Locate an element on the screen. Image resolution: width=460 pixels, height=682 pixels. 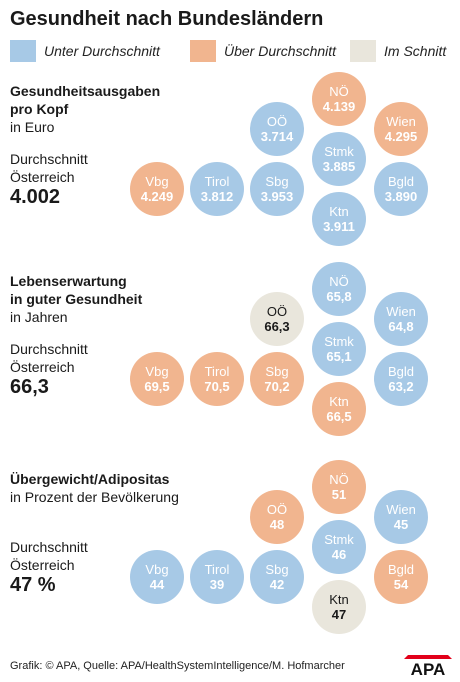
state-value: 54 is located at coordinates (401, 584).